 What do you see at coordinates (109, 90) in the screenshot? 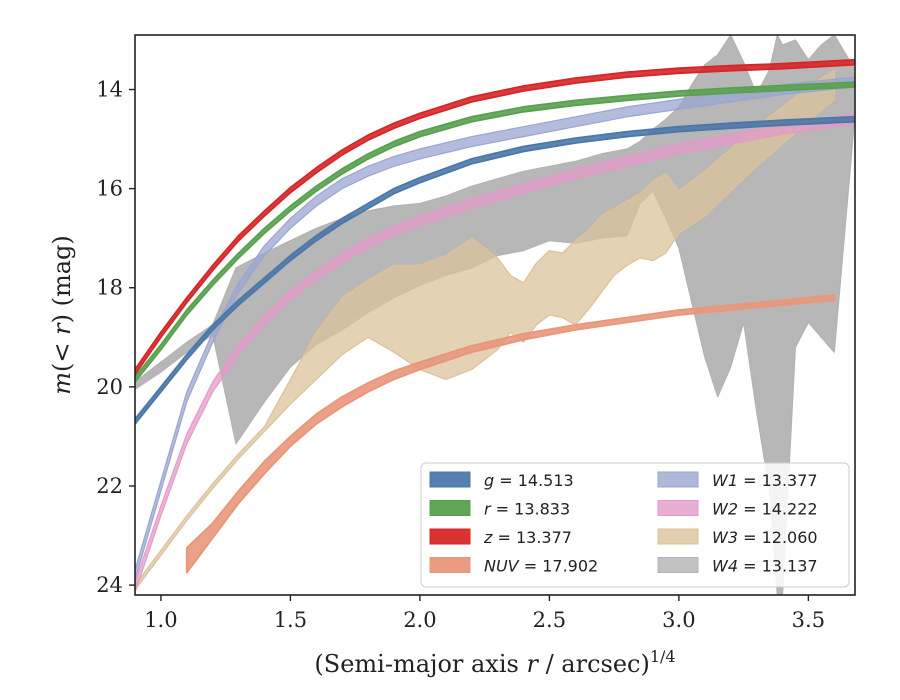
I see `y-tick-label: 14` at bounding box center [109, 90].